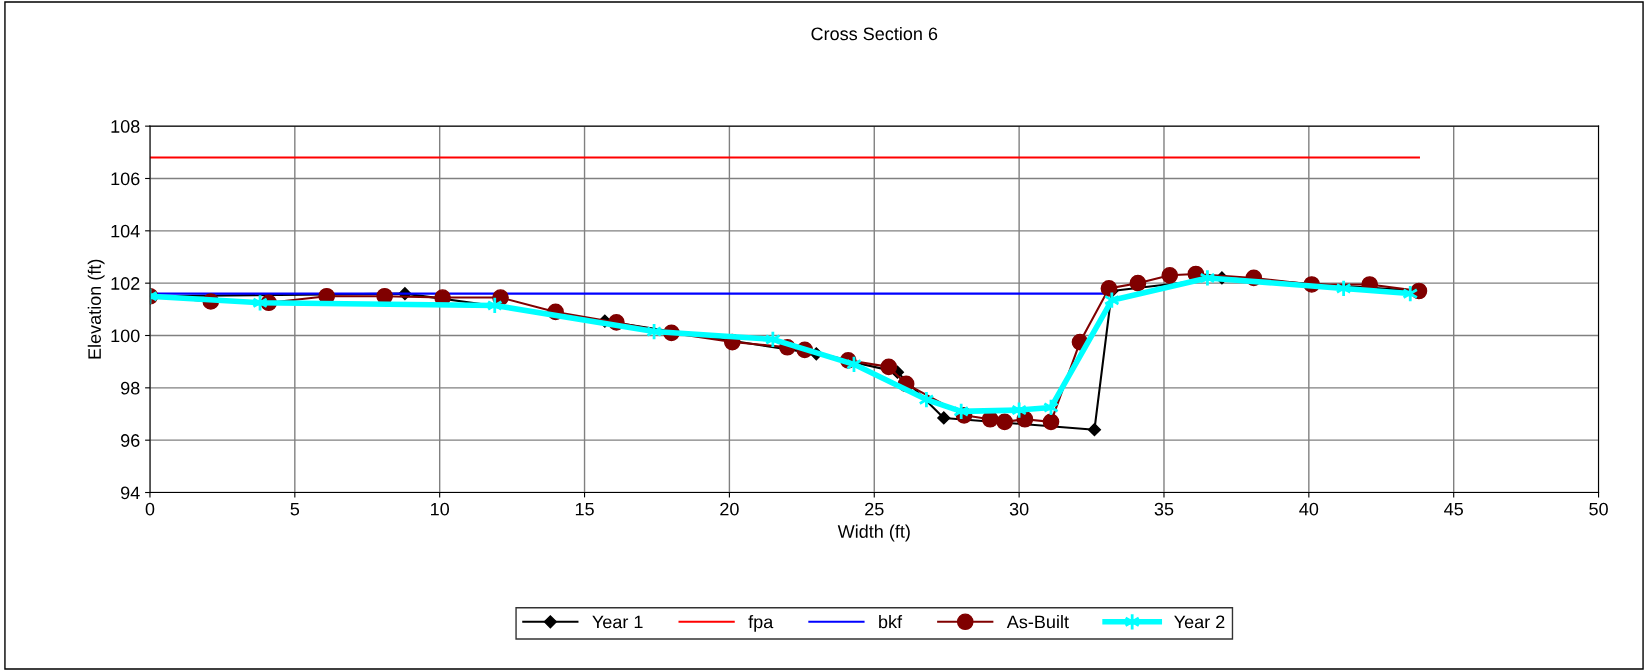 The image size is (1648, 671). What do you see at coordinates (295, 509) in the screenshot?
I see `x-tick-label: 5` at bounding box center [295, 509].